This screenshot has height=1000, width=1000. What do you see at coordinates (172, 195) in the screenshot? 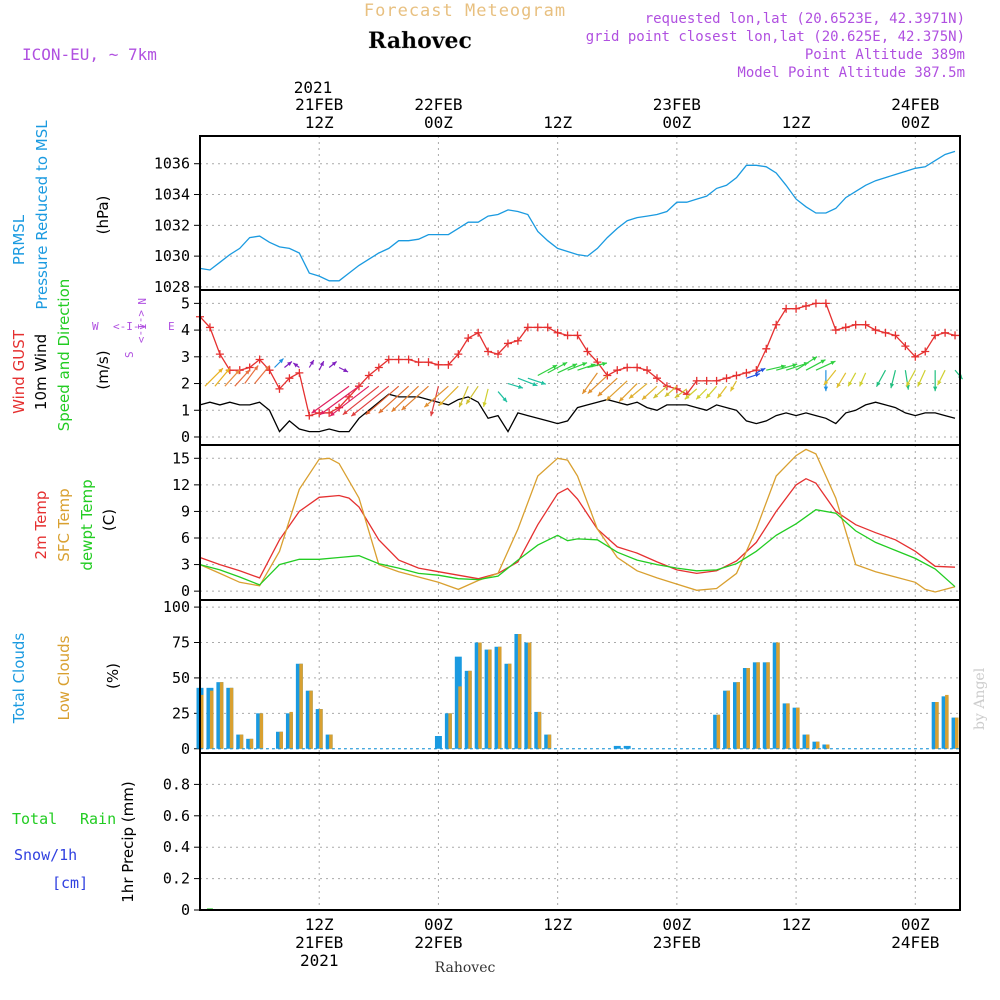
I see `y-tick-label: 1034` at bounding box center [172, 195].